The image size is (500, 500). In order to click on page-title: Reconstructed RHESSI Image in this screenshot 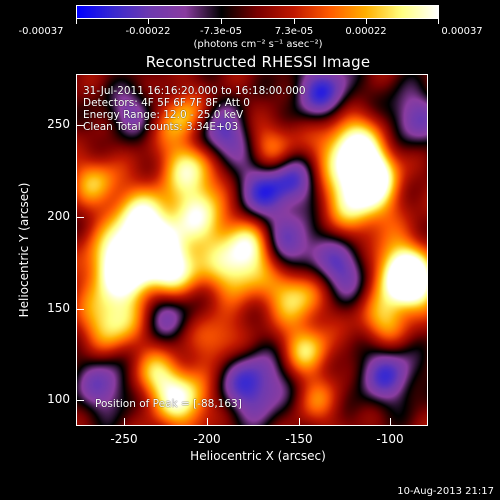, I will do `click(258, 62)`.